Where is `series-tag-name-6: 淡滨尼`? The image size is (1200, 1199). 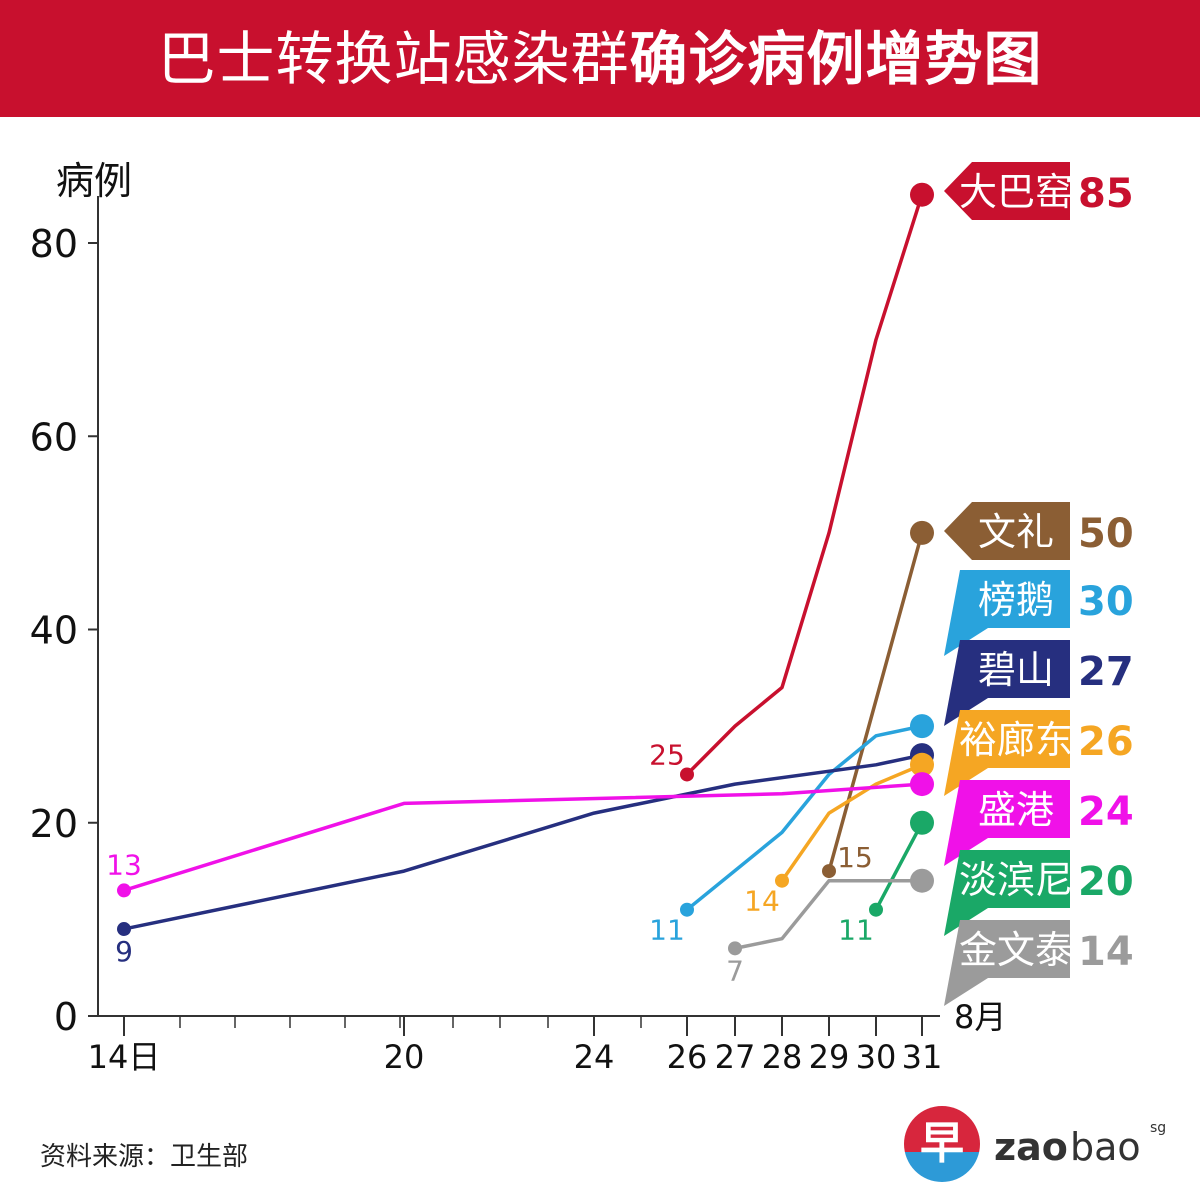
series-tag-name-6: 淡滨尼 is located at coordinates (1016, 880).